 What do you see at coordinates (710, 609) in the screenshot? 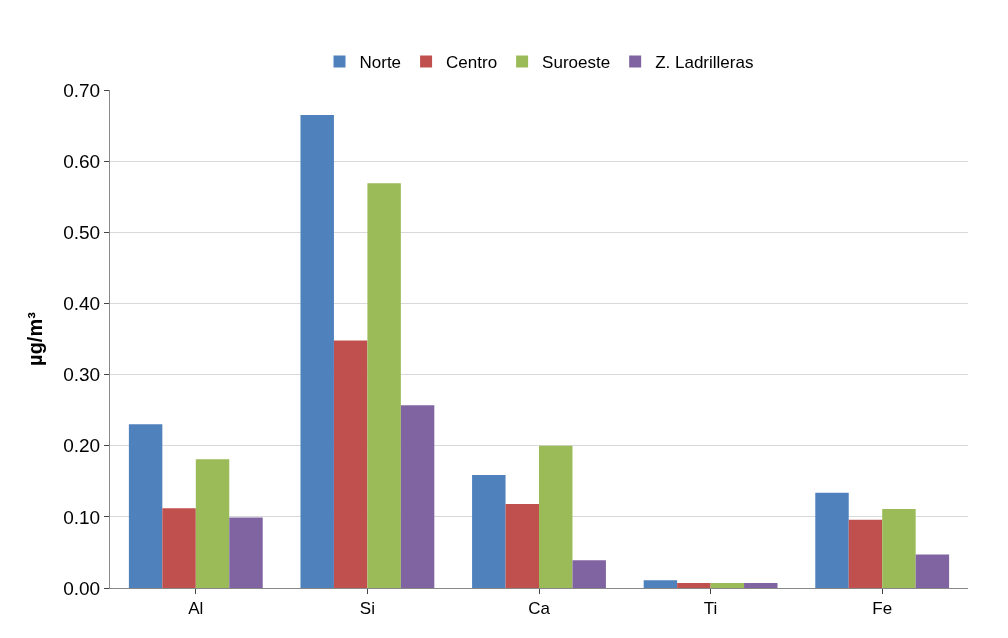
I see `x-tick-label: Ti` at bounding box center [710, 609].